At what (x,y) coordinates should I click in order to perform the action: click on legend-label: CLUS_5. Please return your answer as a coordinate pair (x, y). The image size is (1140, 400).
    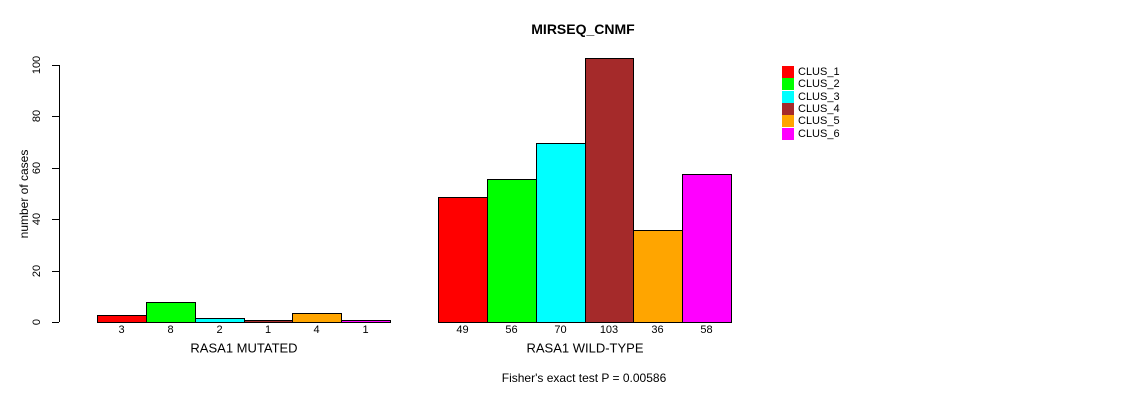
    Looking at the image, I should click on (819, 121).